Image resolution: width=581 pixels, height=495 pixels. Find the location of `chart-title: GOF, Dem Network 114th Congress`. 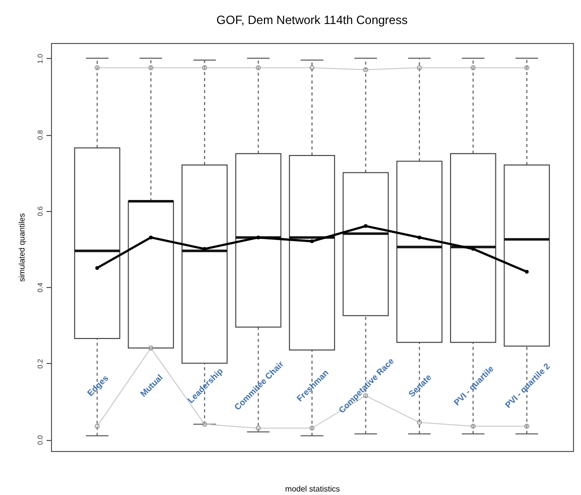

chart-title: GOF, Dem Network 114th Congress is located at coordinates (312, 20).